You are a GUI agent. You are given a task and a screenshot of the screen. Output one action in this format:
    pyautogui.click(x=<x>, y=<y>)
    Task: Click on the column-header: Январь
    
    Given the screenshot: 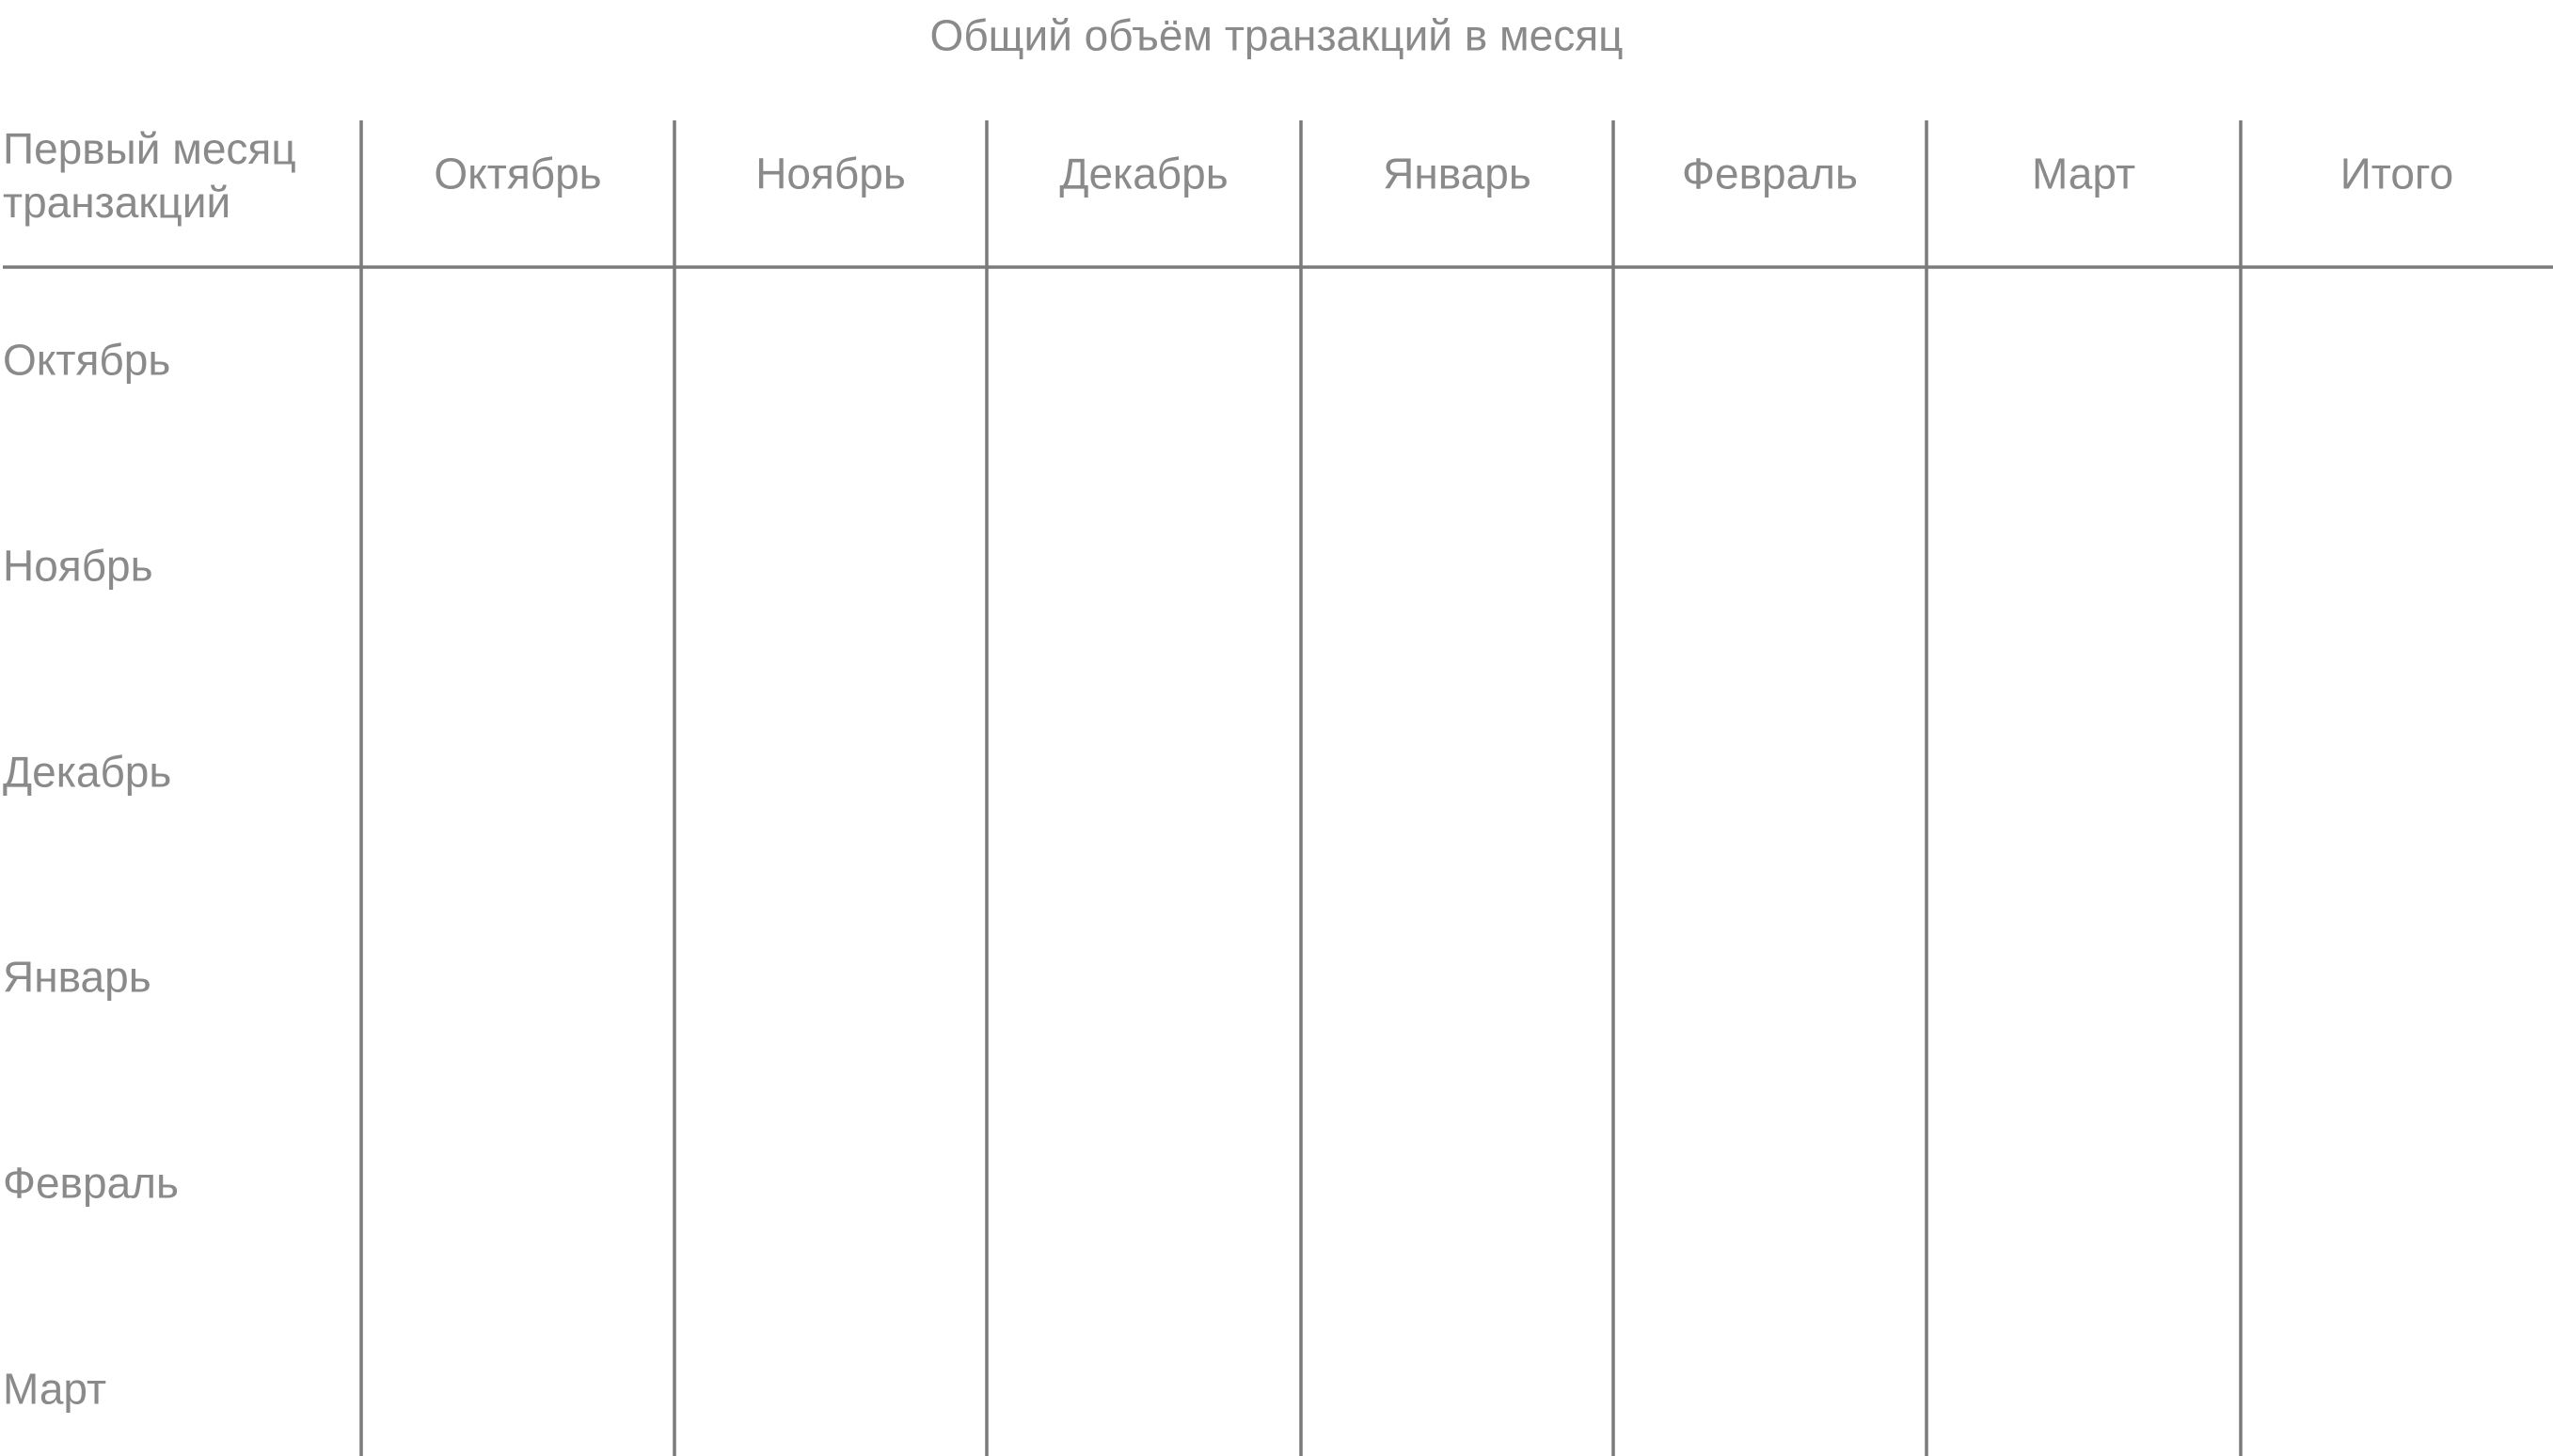 What is the action you would take?
    pyautogui.click(x=1457, y=173)
    